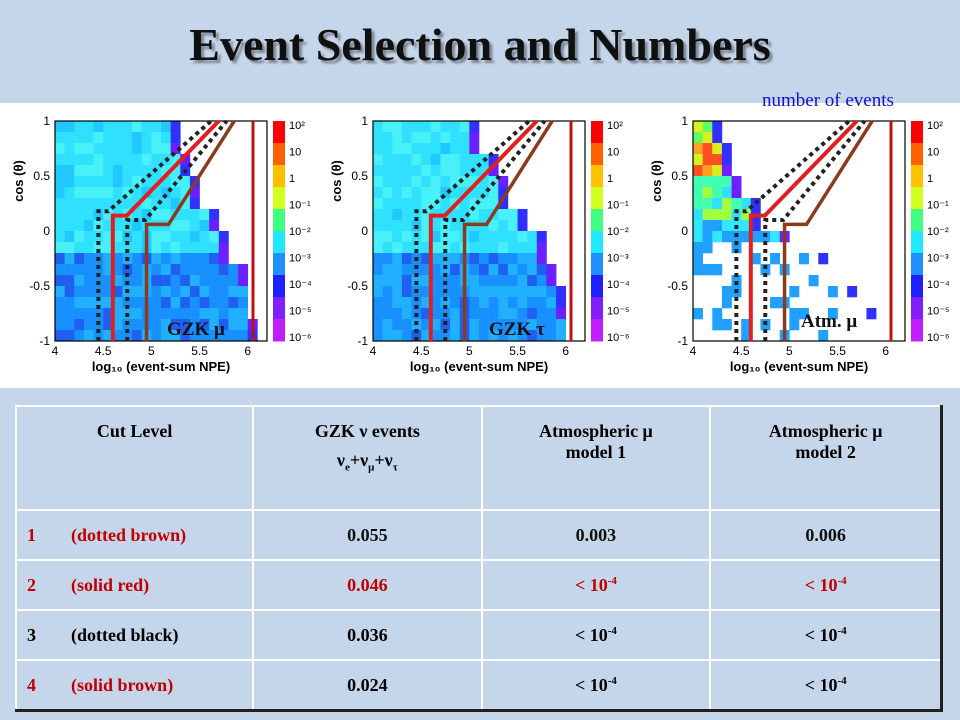 The height and width of the screenshot is (720, 960). What do you see at coordinates (596, 452) in the screenshot?
I see `header-atm1-line2: model 1` at bounding box center [596, 452].